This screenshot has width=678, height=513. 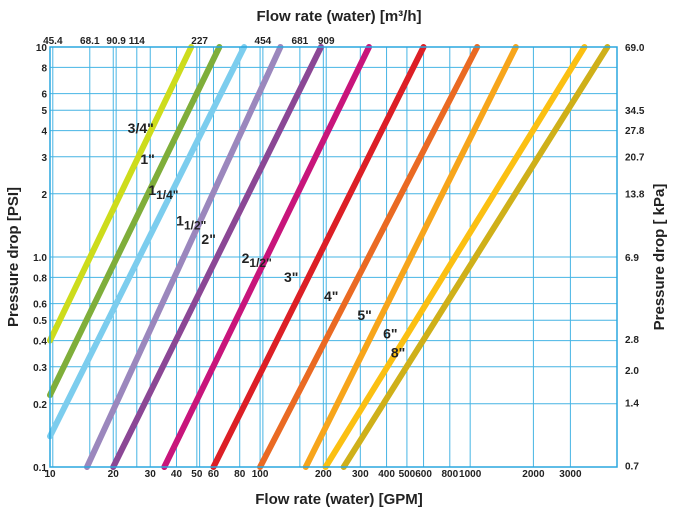 What do you see at coordinates (53, 41) in the screenshot?
I see `top-tick-label: 45.4` at bounding box center [53, 41].